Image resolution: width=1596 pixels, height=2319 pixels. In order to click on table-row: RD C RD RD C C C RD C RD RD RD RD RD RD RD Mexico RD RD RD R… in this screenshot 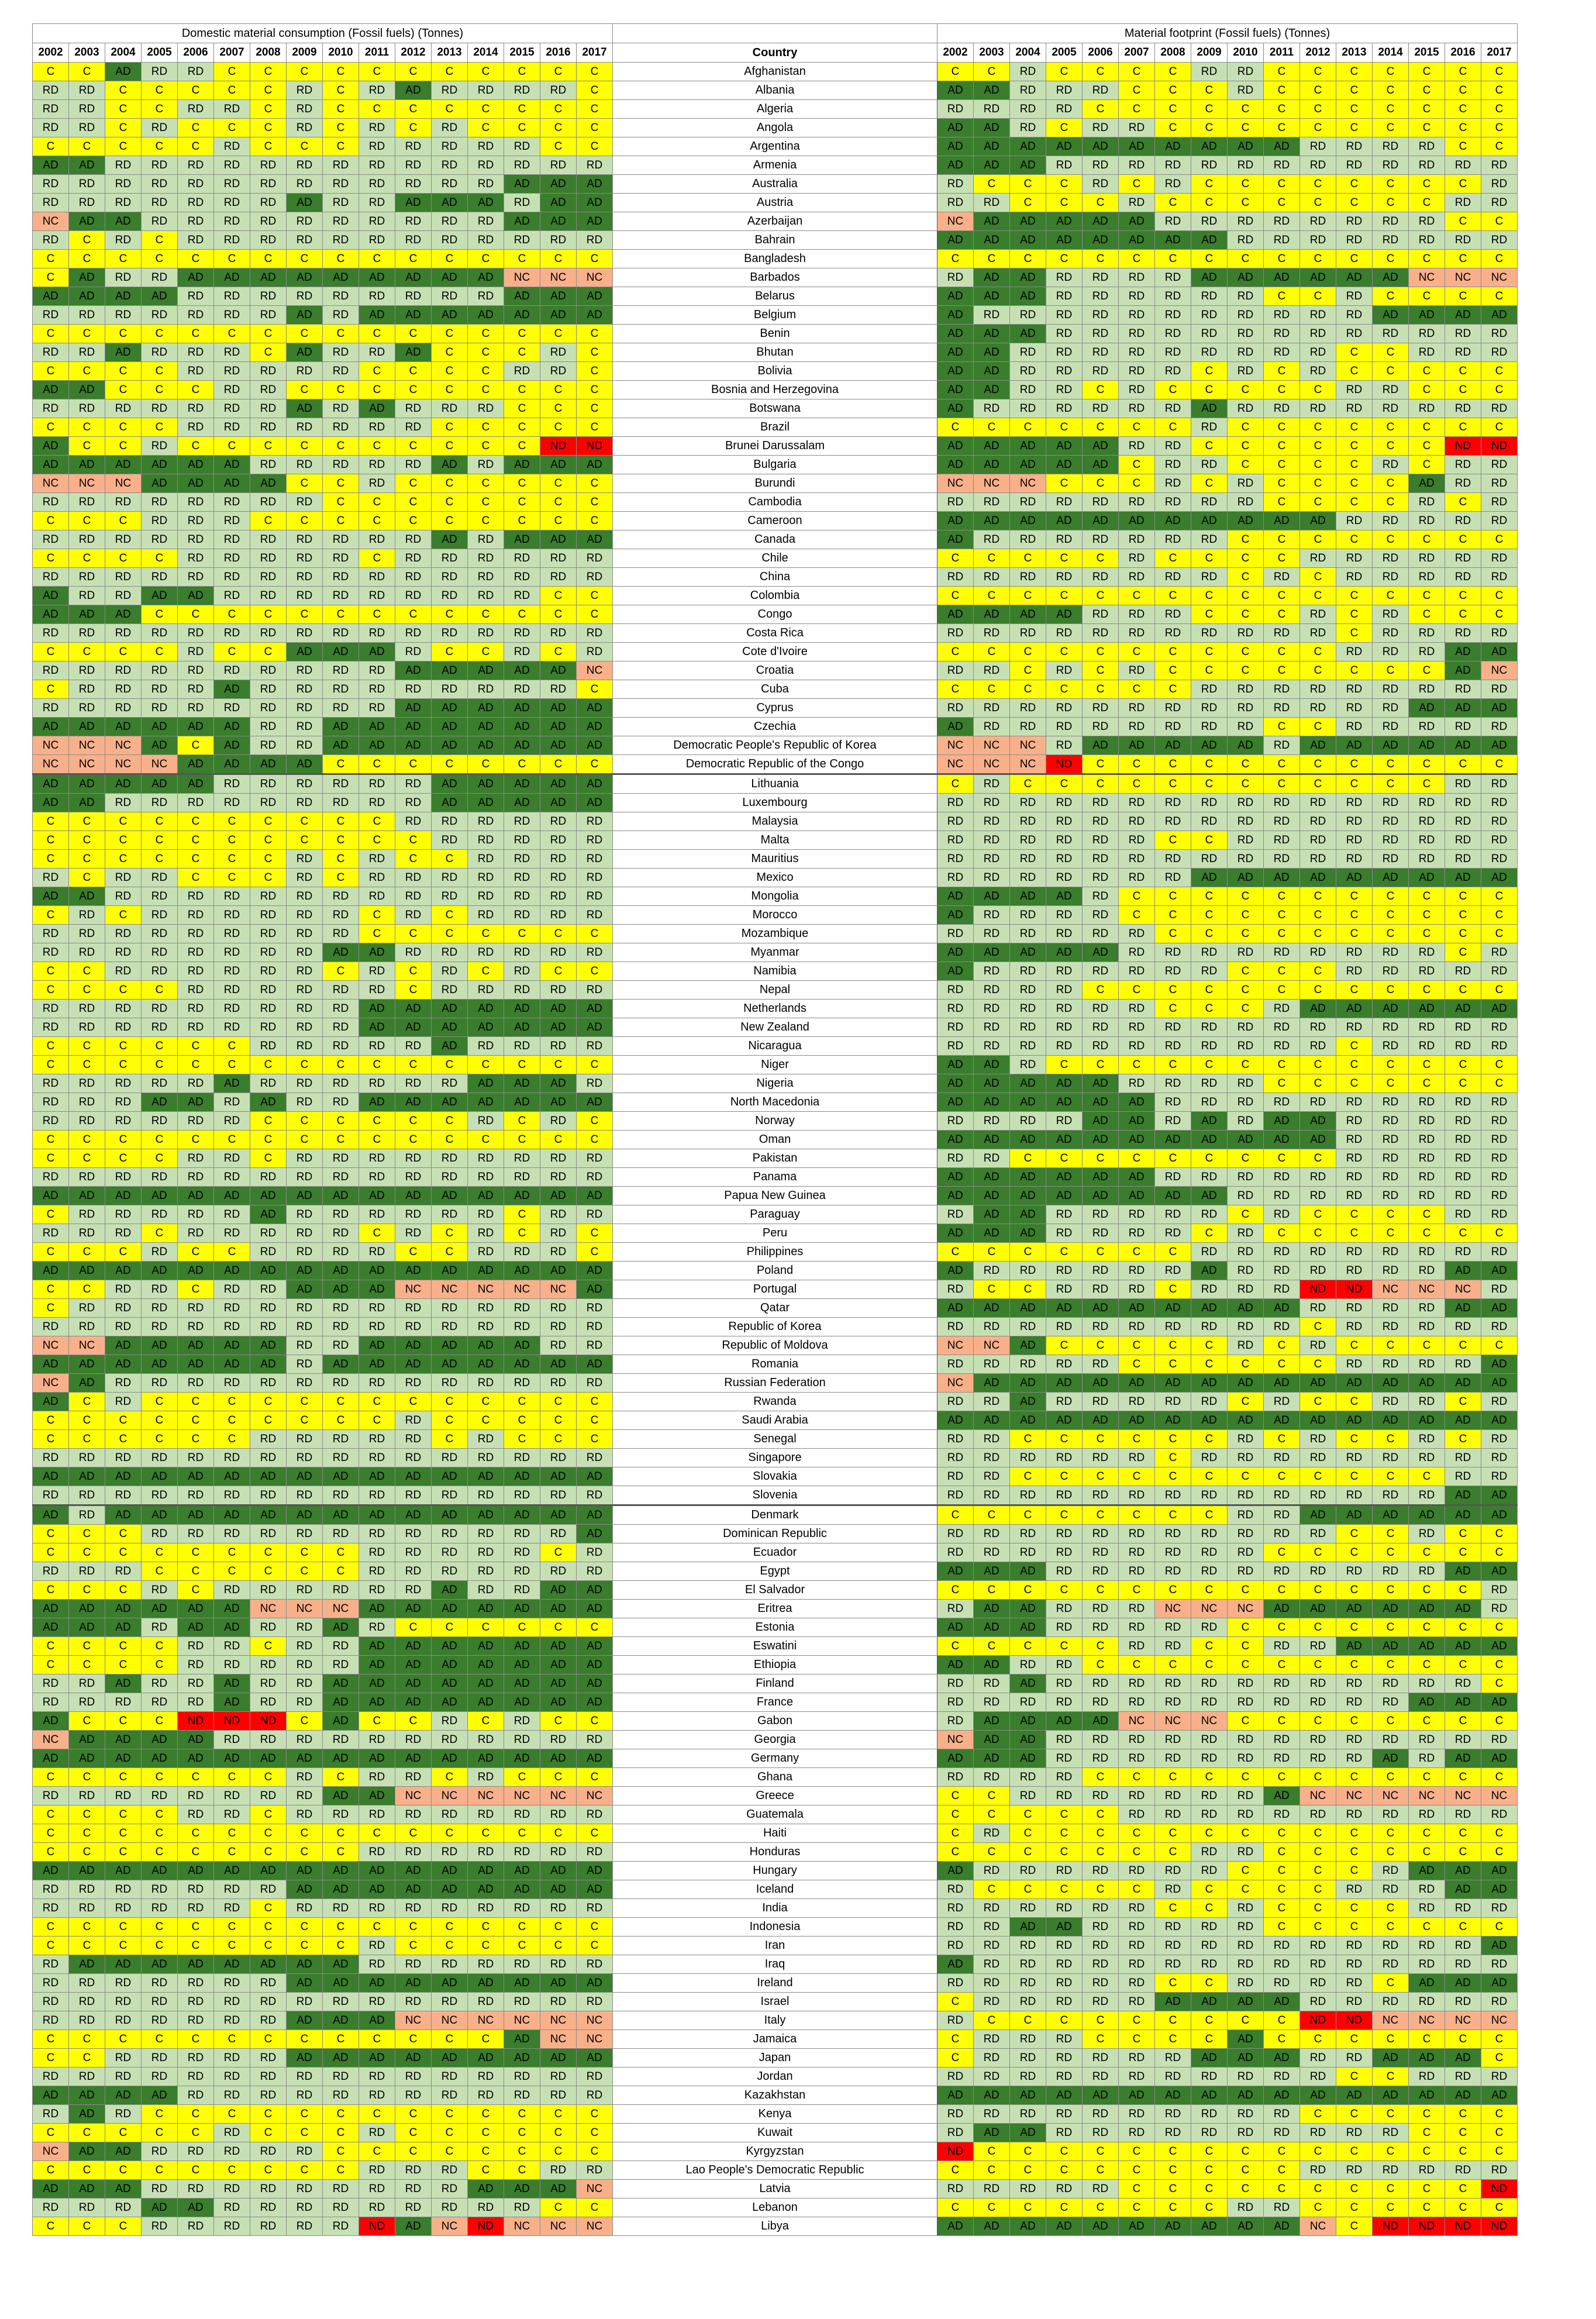, I will do `click(775, 877)`.